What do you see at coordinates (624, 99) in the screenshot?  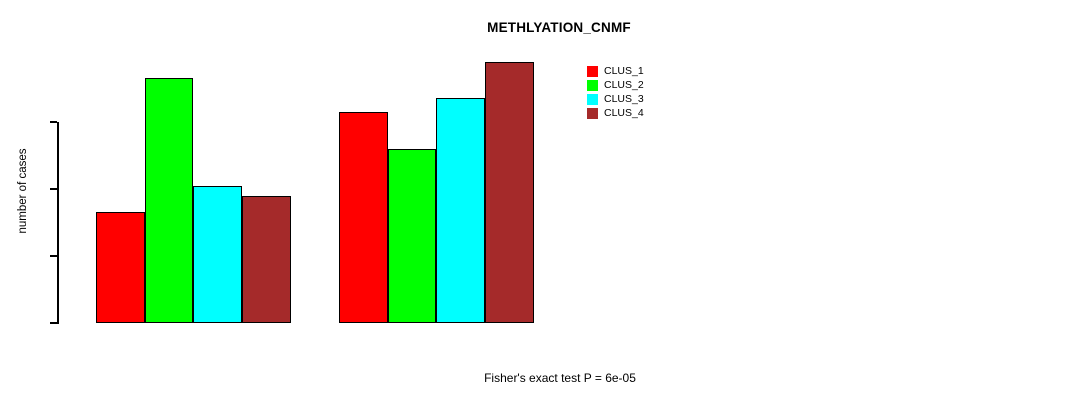 I see `legend-label: CLUS_3` at bounding box center [624, 99].